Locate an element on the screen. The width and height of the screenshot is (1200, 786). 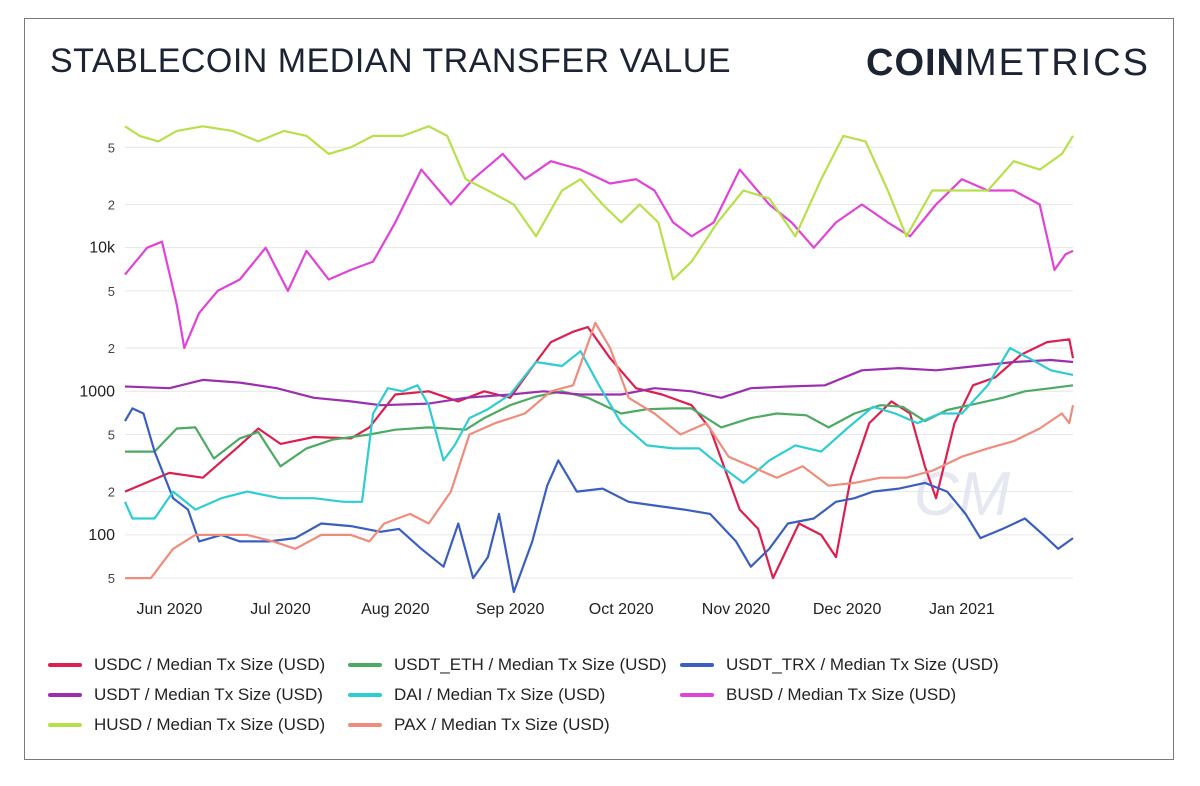
x-tick-label: Nov 2020 is located at coordinates (736, 609).